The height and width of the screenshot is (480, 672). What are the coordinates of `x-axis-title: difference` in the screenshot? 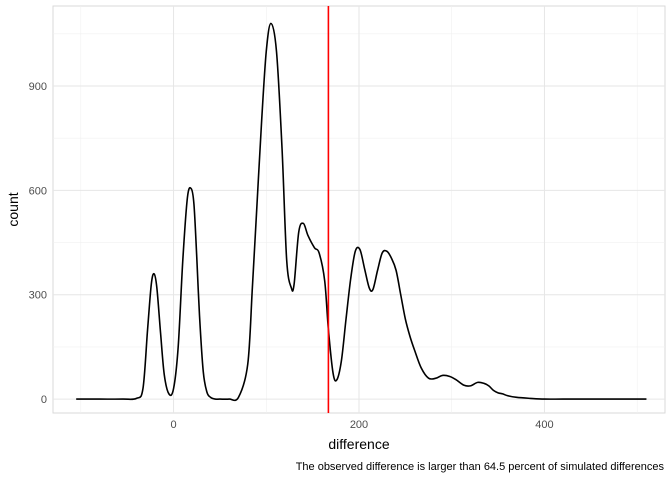 It's located at (358, 444).